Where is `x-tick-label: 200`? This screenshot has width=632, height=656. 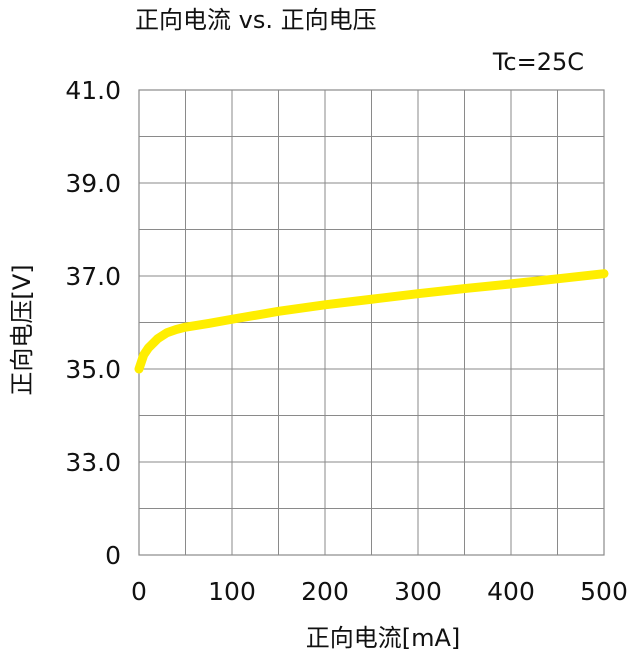 x-tick-label: 200 is located at coordinates (325, 591).